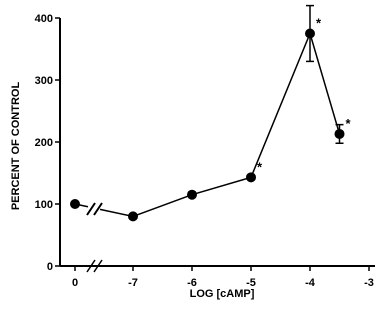 This screenshot has height=324, width=382. I want to click on x-tick-label: -5, so click(251, 283).